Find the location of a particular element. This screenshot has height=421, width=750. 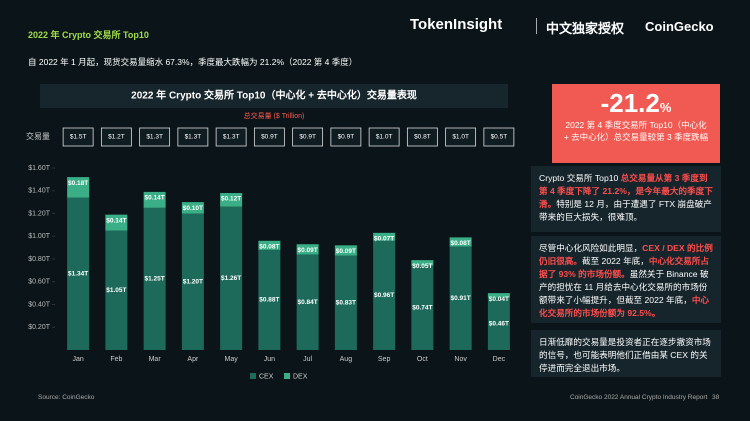

title-bar is located at coordinates (274, 96).